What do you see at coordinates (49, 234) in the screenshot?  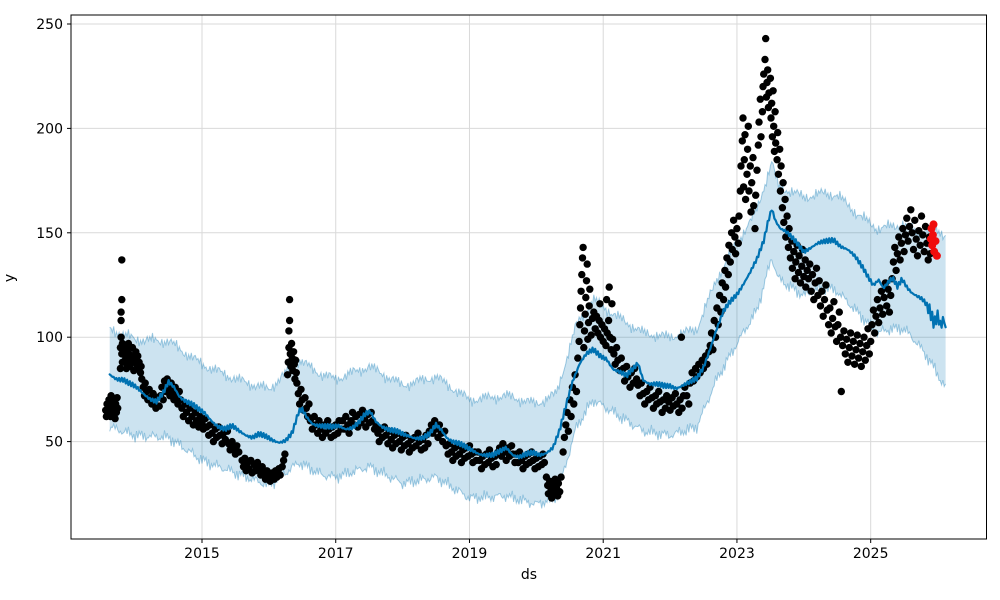 I see `y-tick-label: 150` at bounding box center [49, 234].